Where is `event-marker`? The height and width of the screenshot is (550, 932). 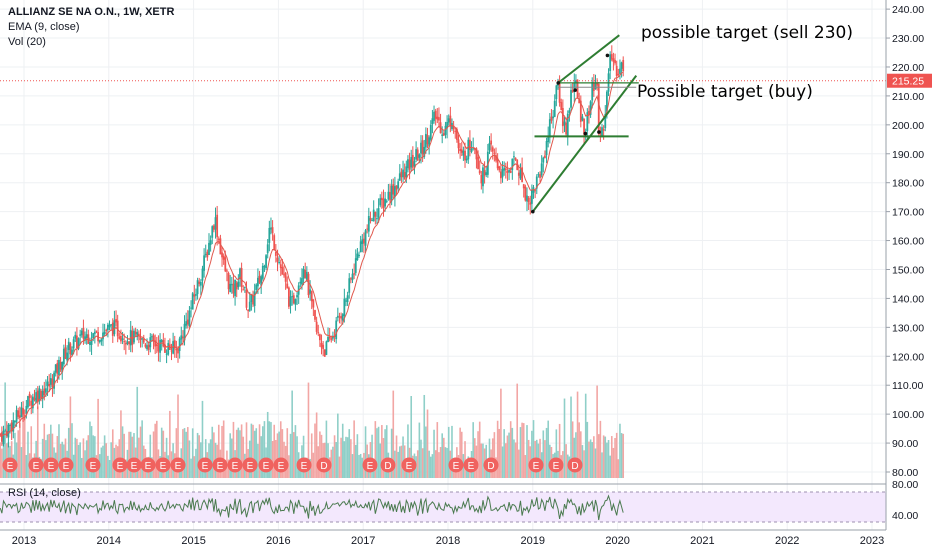
event-marker is located at coordinates (205, 465).